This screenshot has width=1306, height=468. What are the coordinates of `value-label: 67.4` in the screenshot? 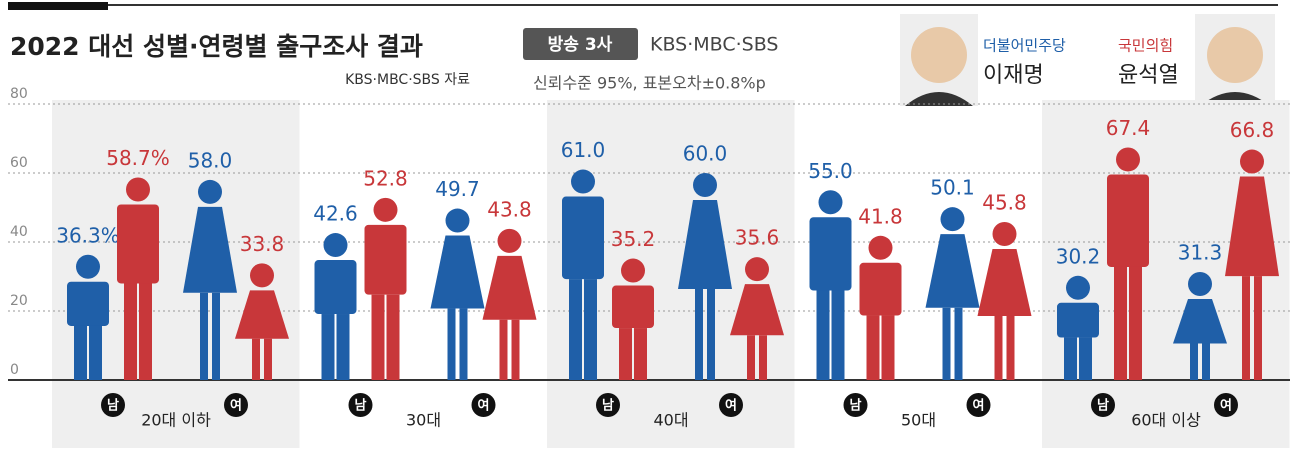 It's located at (1128, 128).